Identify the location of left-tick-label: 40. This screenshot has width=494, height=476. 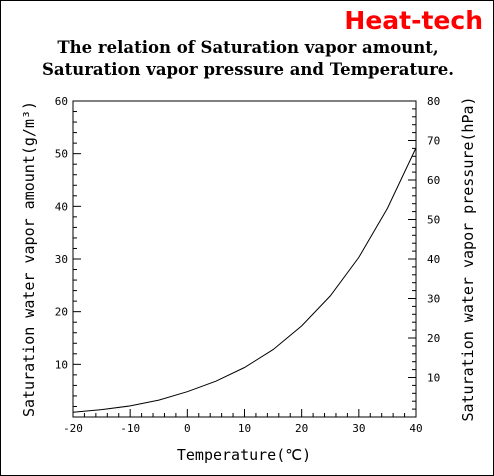
(61, 206).